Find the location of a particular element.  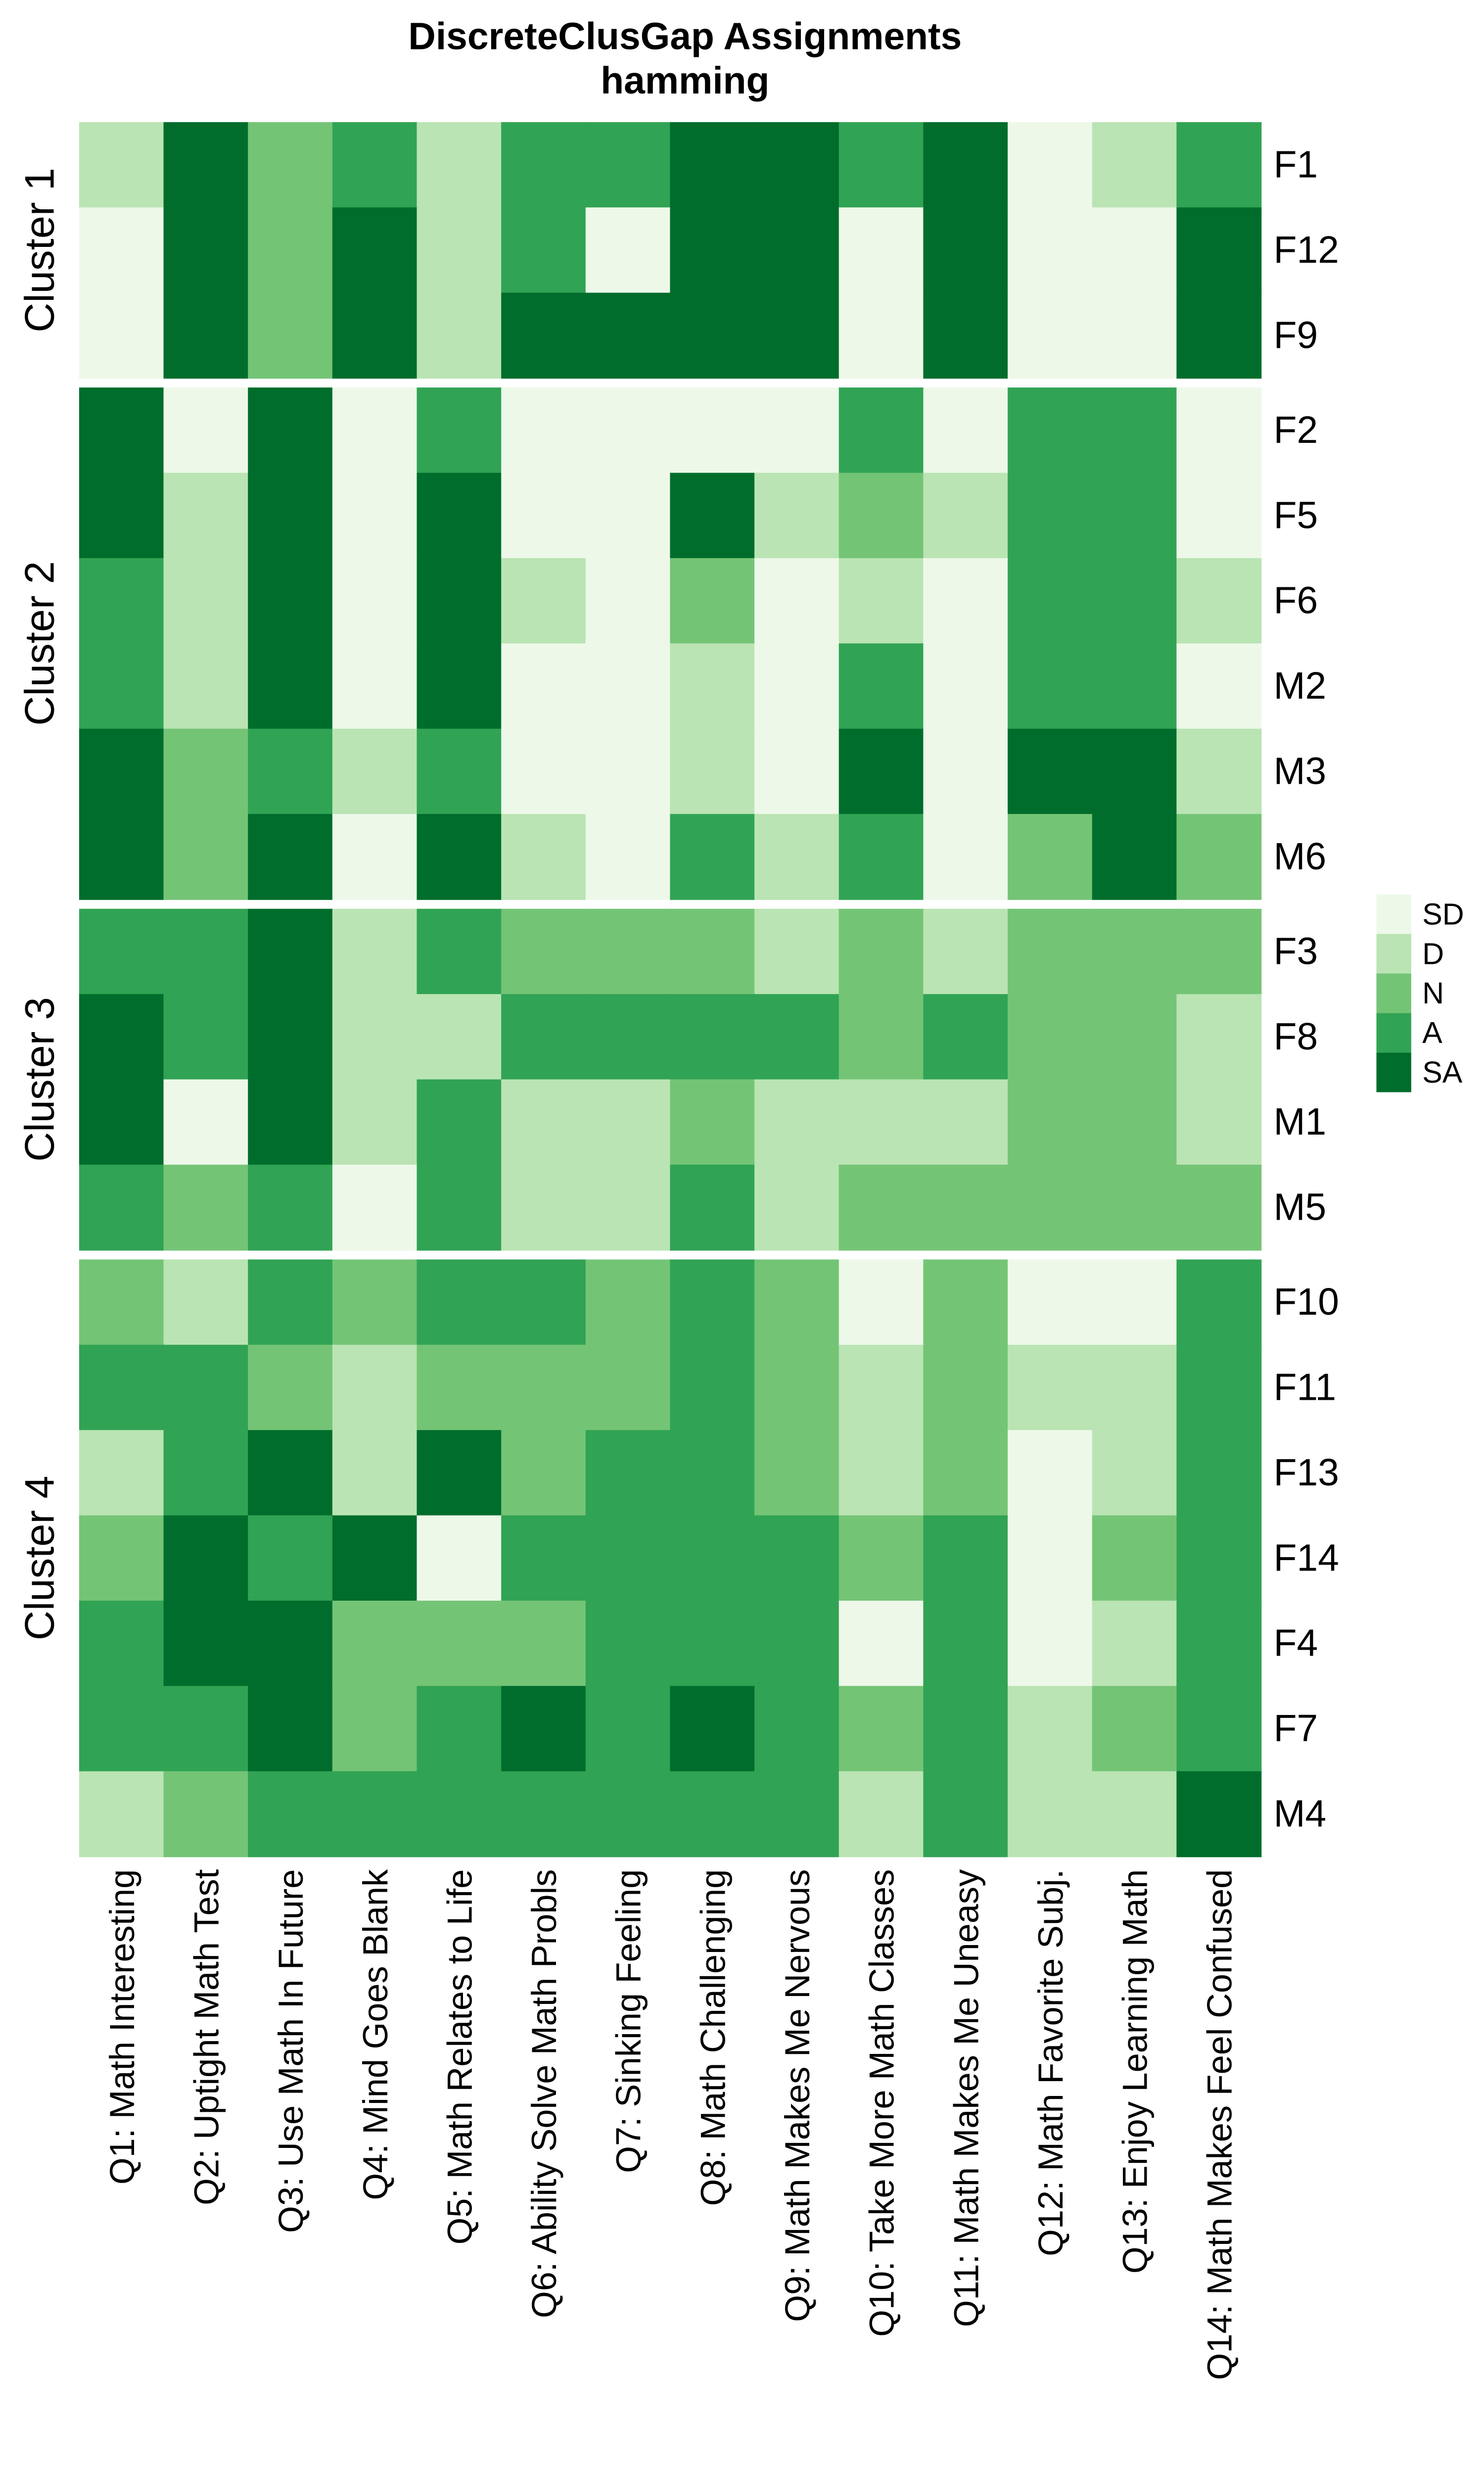

row-label: F12 is located at coordinates (1306, 250).